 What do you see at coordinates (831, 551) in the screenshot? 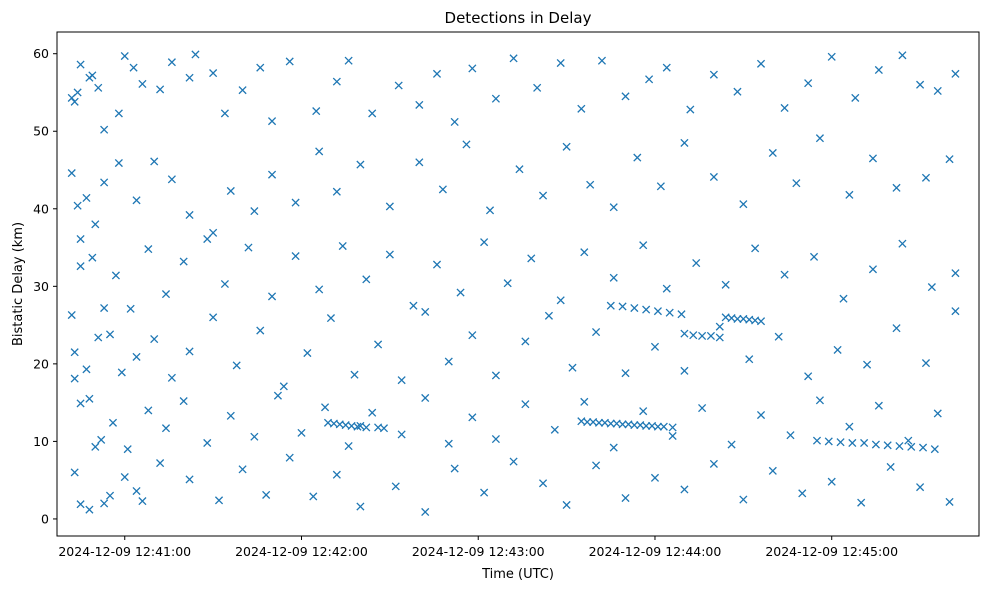
I see `x-tick-label: 2024-12-09 12:45:00` at bounding box center [831, 551].